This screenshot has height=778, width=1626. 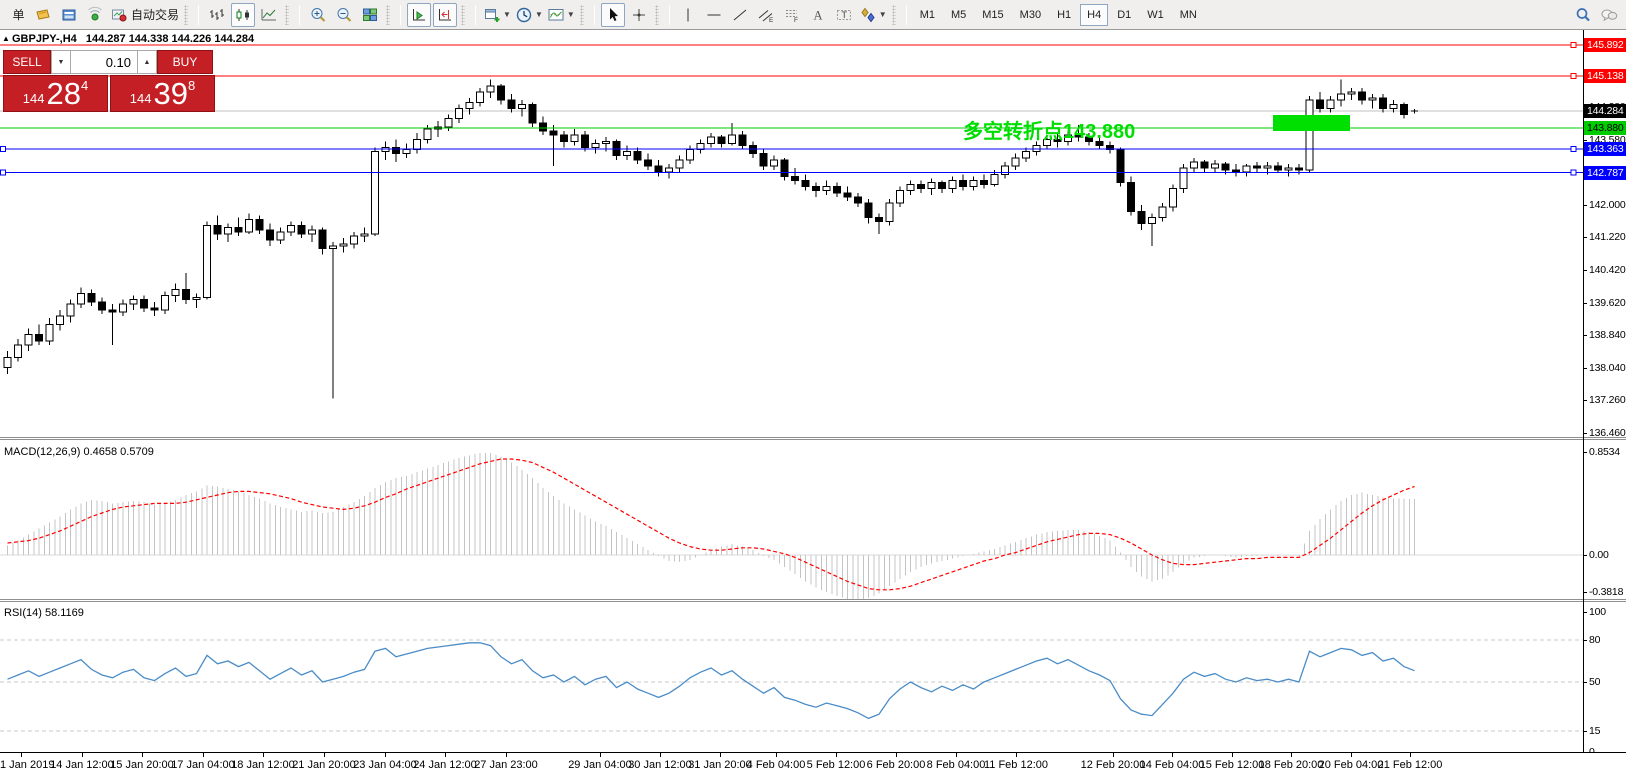 What do you see at coordinates (958, 14) in the screenshot?
I see `toolbar-tf-m5: M5` at bounding box center [958, 14].